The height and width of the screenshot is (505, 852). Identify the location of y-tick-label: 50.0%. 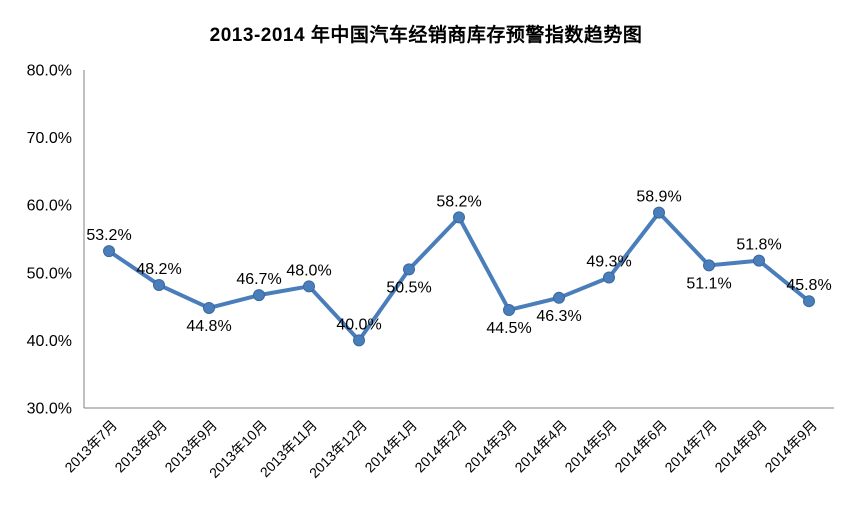
(49, 273).